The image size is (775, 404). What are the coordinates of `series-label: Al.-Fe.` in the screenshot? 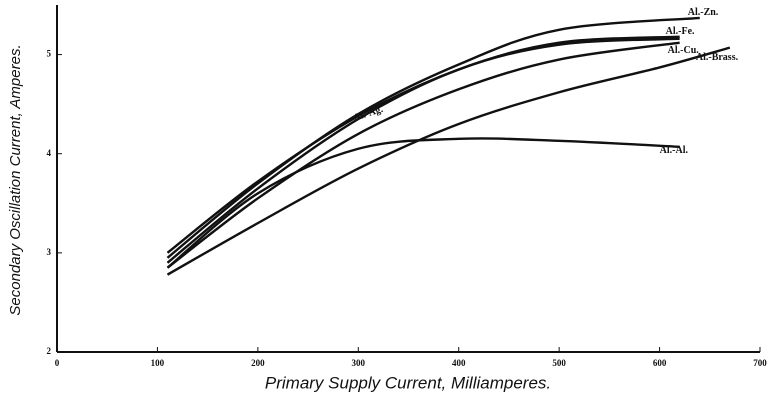 It's located at (680, 31).